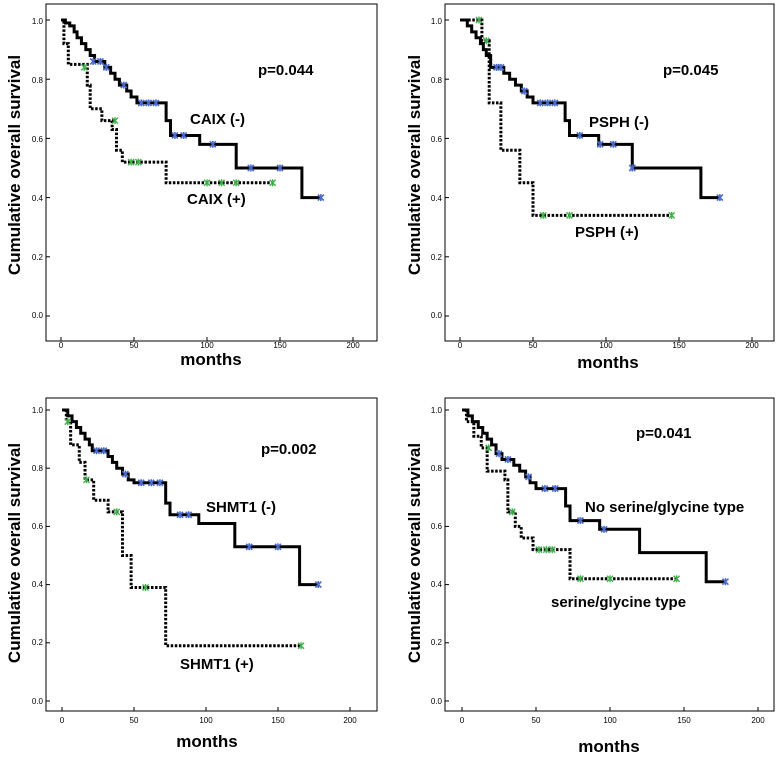 This screenshot has width=778, height=760. I want to click on p-value: p=0.045, so click(690, 70).